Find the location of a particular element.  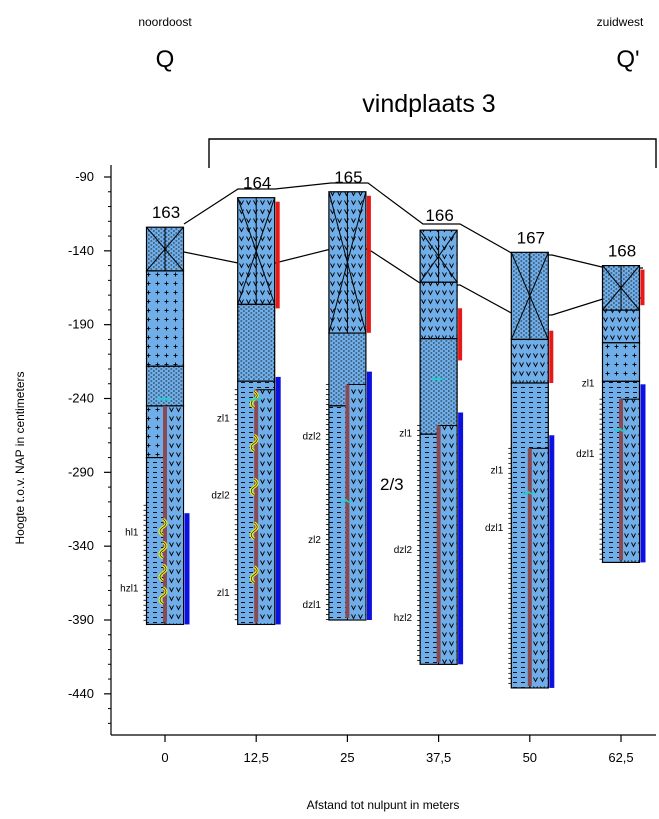

y-tick-label: -390 is located at coordinates (81, 619).